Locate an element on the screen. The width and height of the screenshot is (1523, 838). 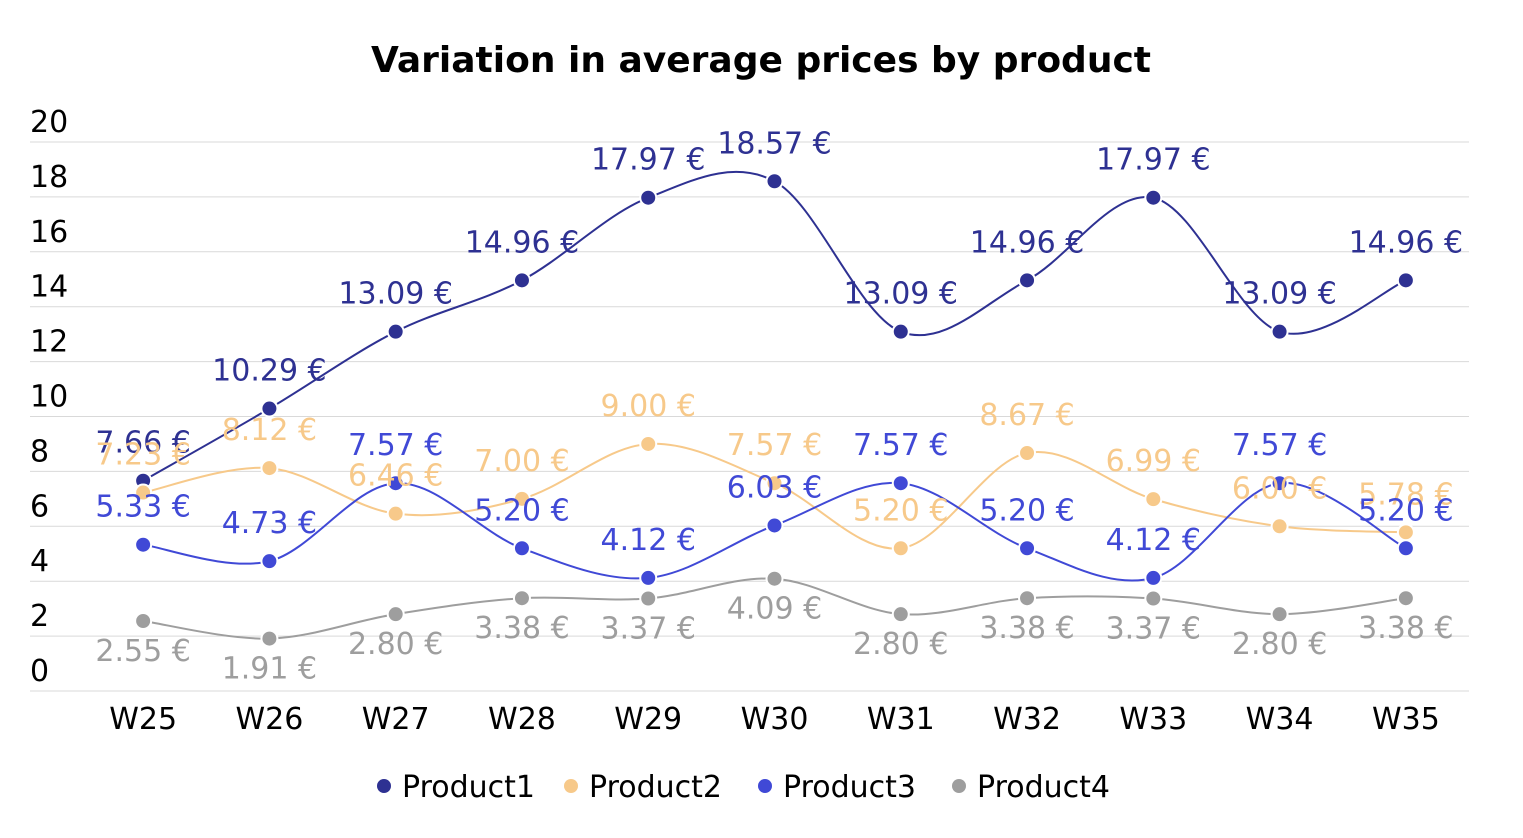
data-label-product4: 3.38 € is located at coordinates (1405, 628).